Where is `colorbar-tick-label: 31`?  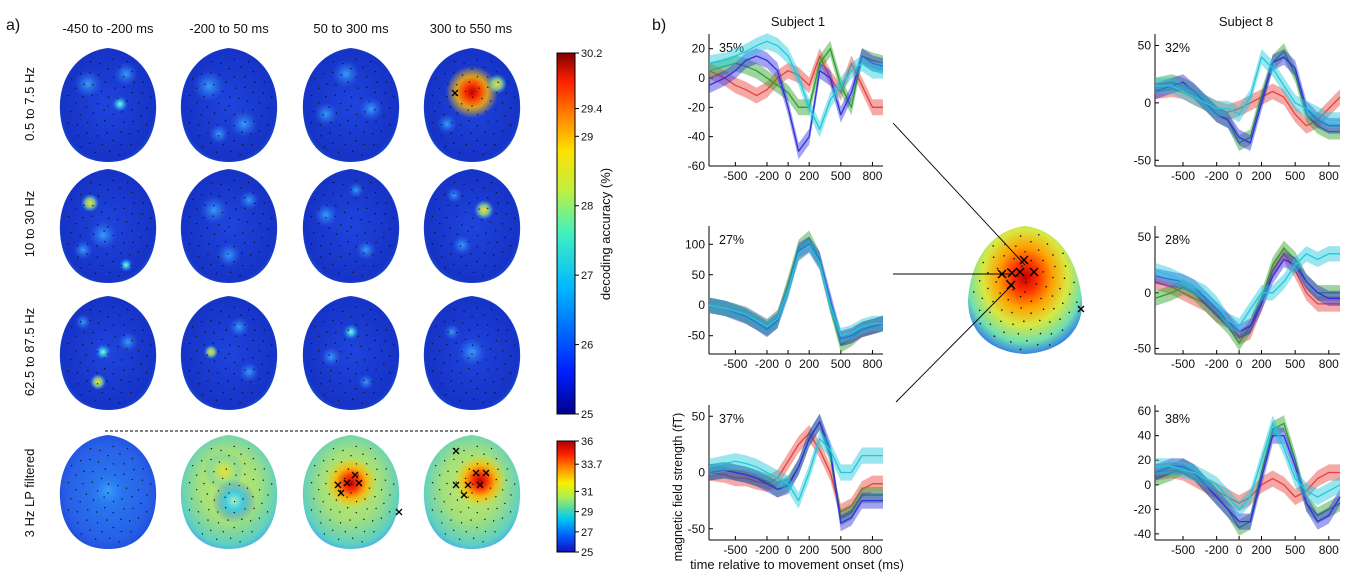 colorbar-tick-label: 31 is located at coordinates (587, 492).